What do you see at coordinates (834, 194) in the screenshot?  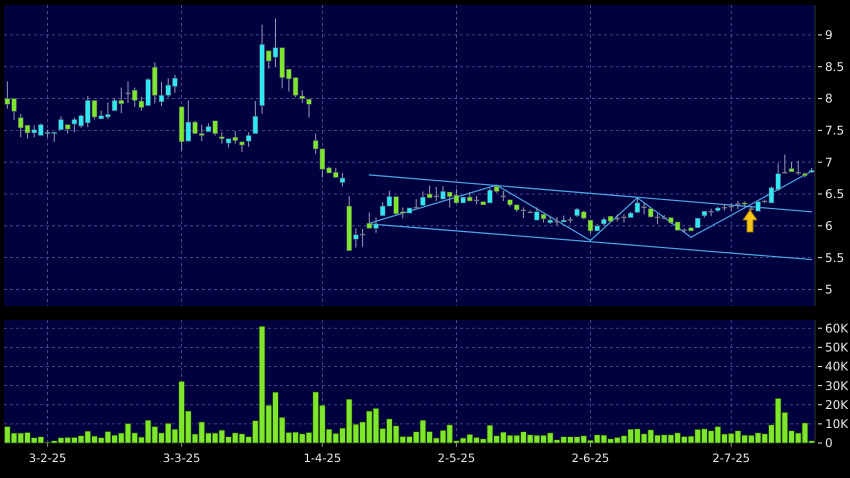 I see `y-tick-label: 6.5` at bounding box center [834, 194].